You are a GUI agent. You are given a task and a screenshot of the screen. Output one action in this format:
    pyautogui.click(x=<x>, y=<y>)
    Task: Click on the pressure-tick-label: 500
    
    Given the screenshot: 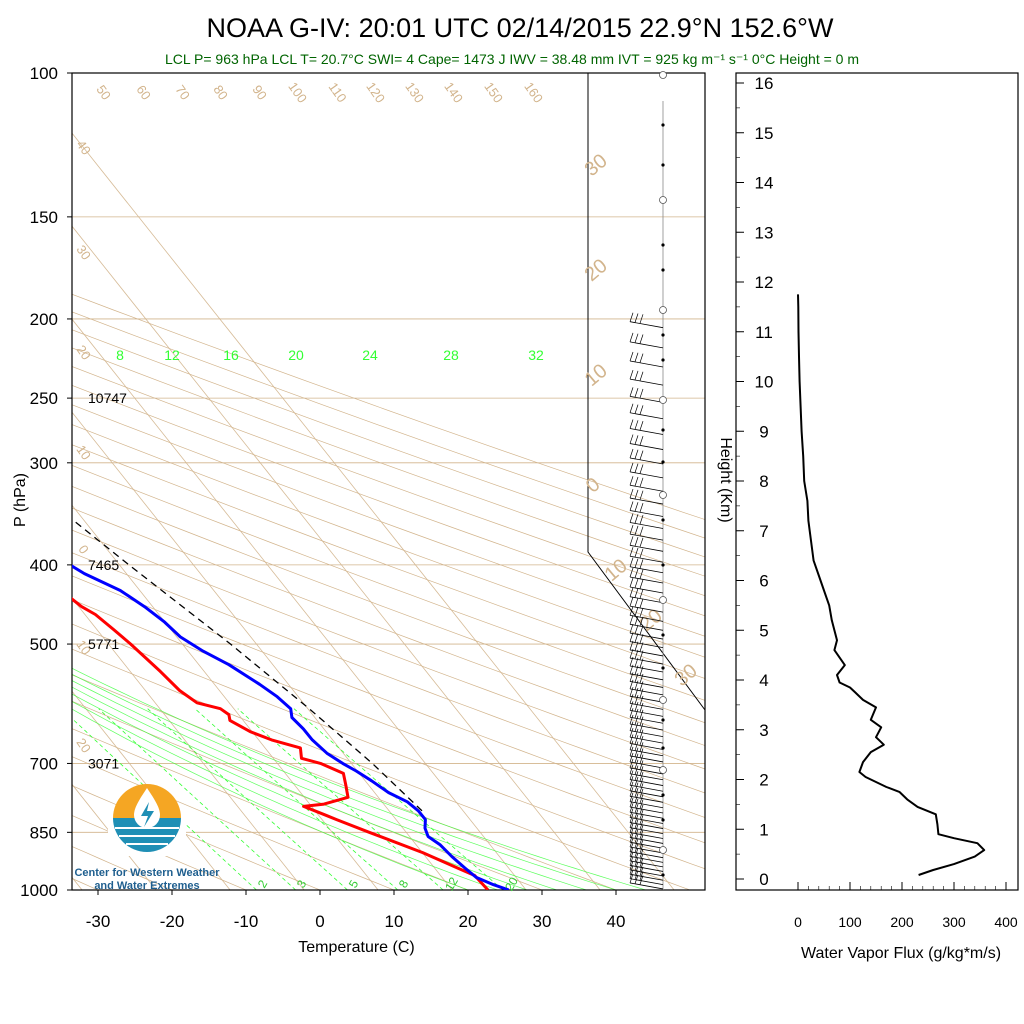 What is the action you would take?
    pyautogui.click(x=44, y=644)
    